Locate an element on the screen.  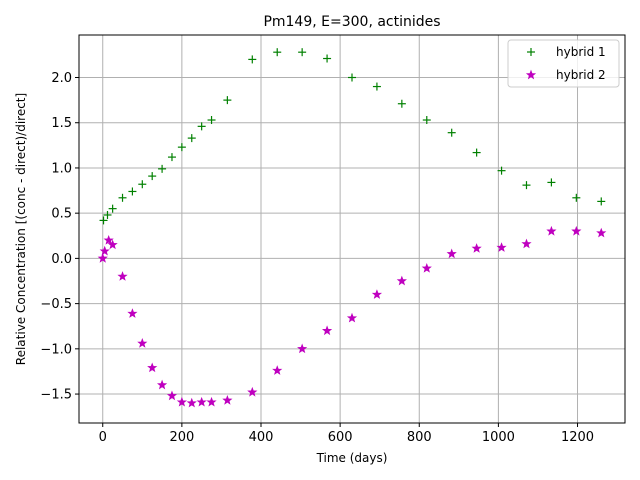
y-tick-label: −1.5 is located at coordinates (56, 395).